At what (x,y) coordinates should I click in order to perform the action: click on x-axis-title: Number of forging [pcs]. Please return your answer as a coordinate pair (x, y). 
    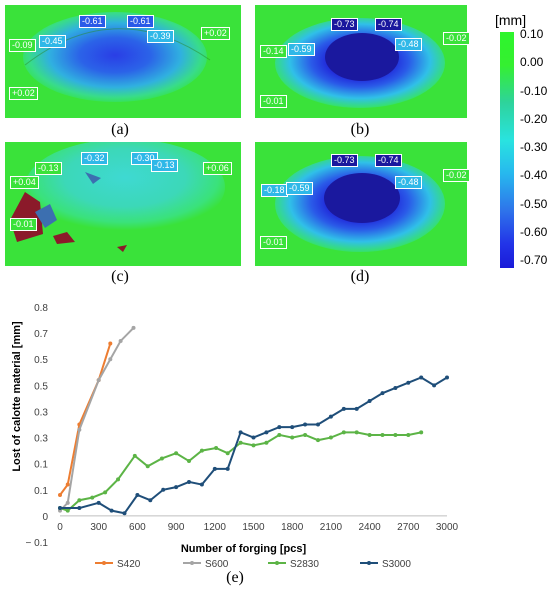
    Looking at the image, I should click on (244, 549).